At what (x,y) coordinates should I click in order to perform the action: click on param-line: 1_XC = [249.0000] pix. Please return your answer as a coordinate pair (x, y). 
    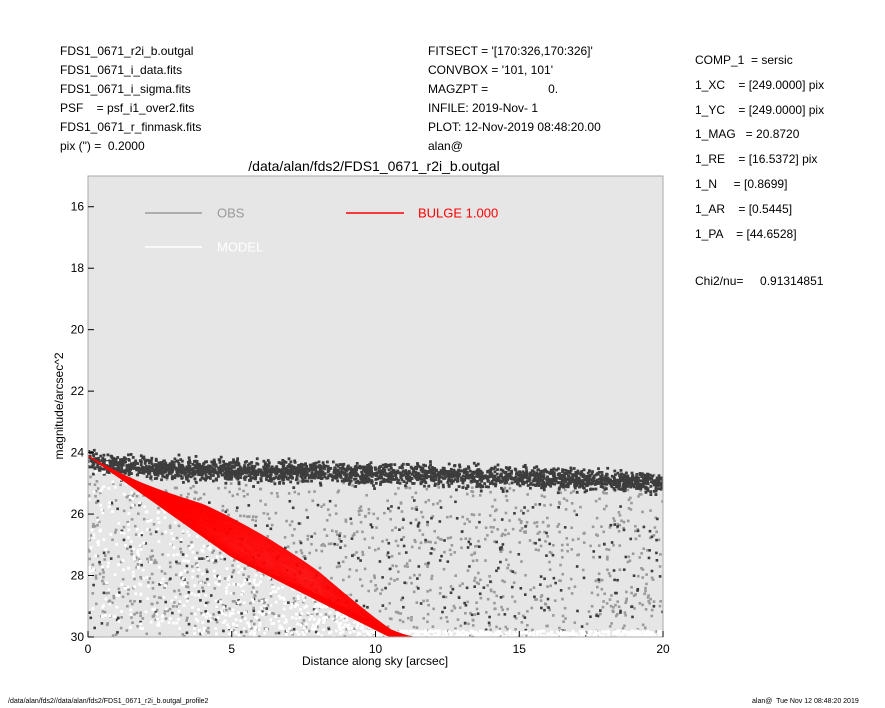
    Looking at the image, I should click on (760, 84).